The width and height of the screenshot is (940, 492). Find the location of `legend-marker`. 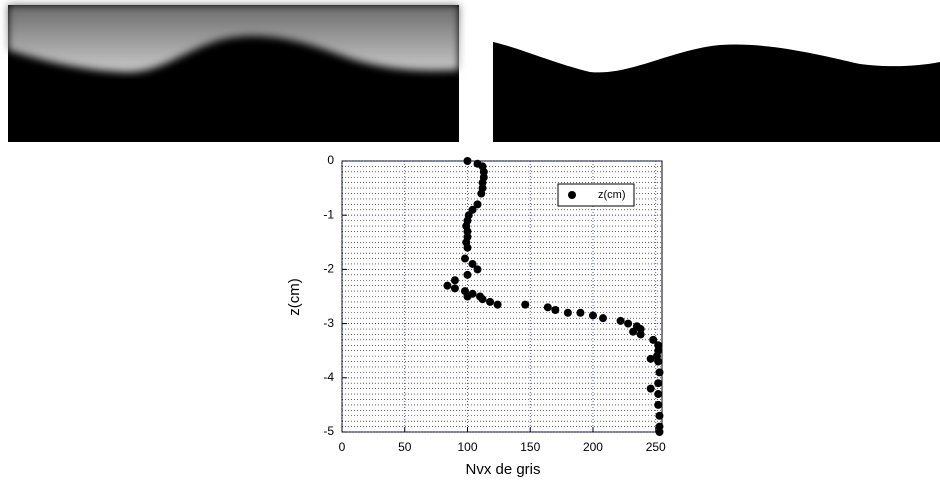

legend-marker is located at coordinates (572, 195).